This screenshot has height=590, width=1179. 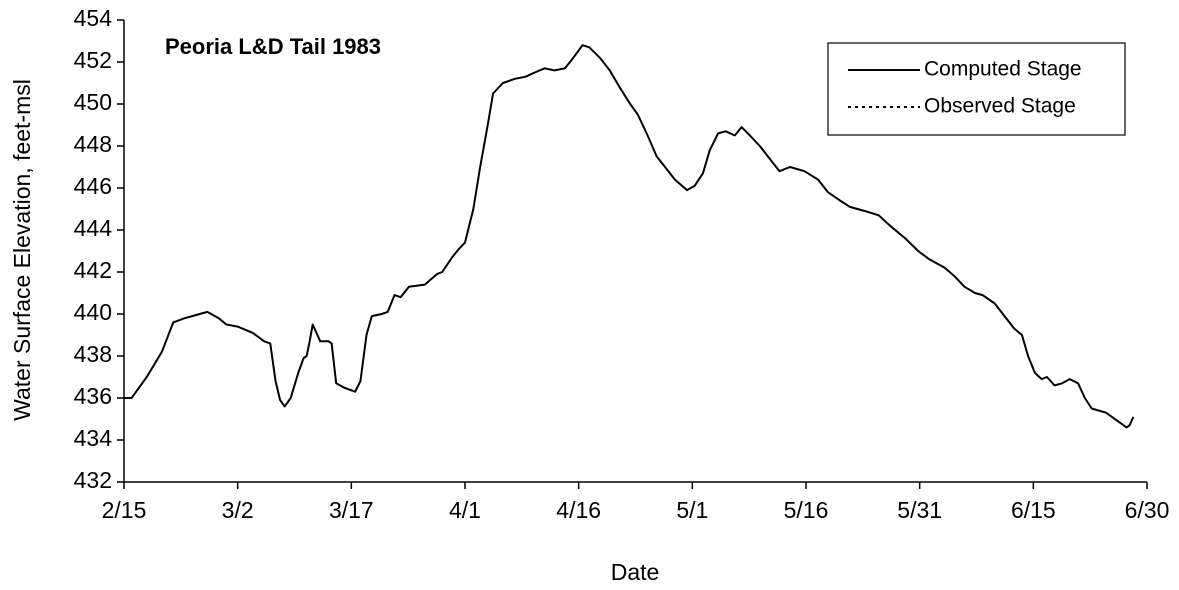 I want to click on x-axis-label: Date, so click(x=635, y=572).